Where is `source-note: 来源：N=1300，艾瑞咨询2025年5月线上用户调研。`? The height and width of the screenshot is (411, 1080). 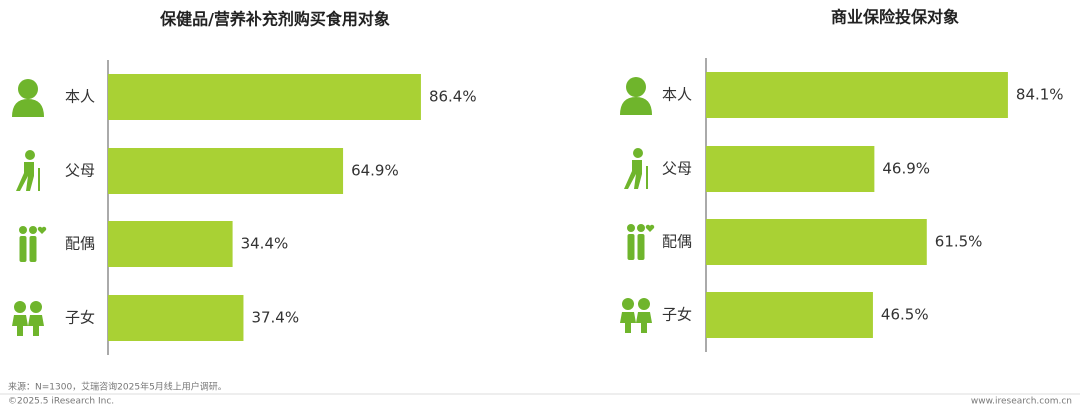 source-note: 来源：N=1300，艾瑞咨询2025年5月线上用户调研。 is located at coordinates (117, 387).